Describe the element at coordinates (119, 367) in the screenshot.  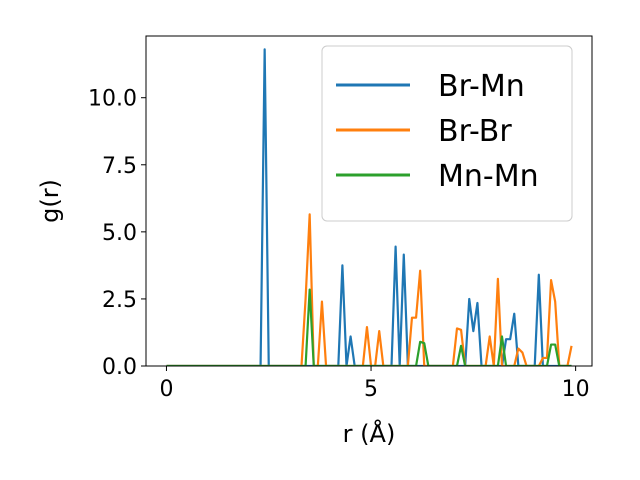
I see `y-tick-label: 0.0` at that location.